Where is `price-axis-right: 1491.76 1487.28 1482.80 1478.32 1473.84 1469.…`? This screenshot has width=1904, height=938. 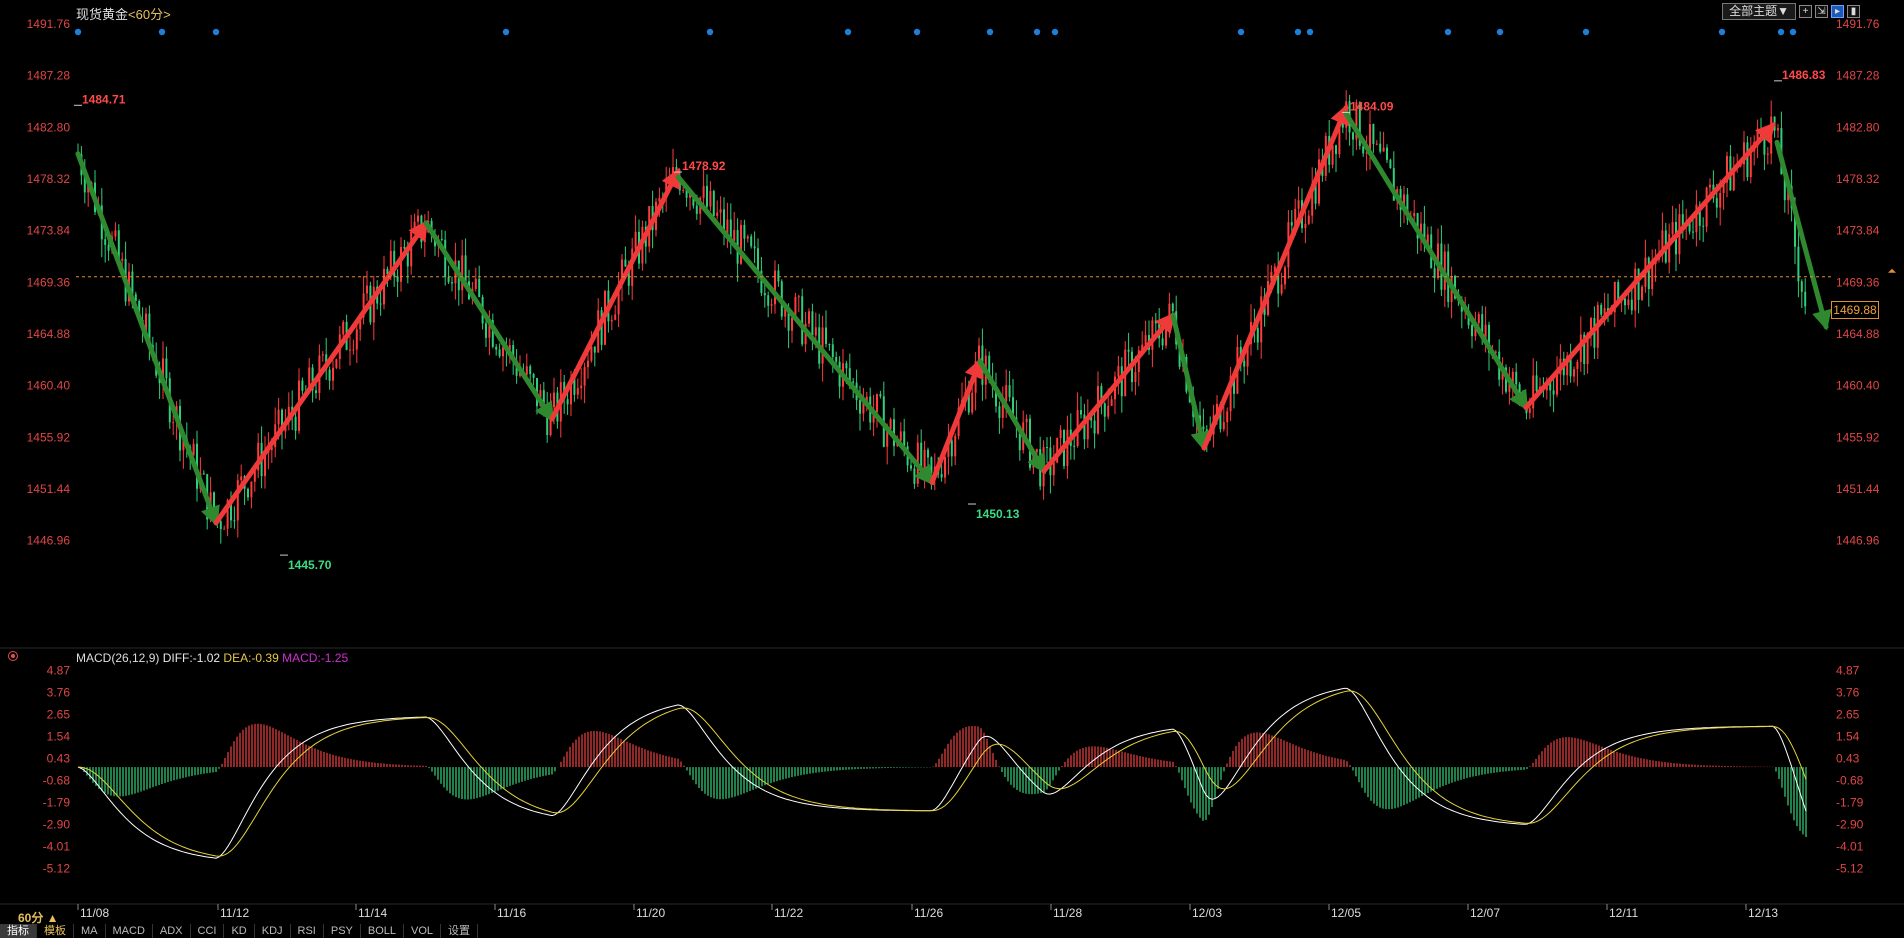
price-axis-right: 1491.76 1487.28 1482.80 1478.32 1473.84 1469.… is located at coordinates (1858, 282).